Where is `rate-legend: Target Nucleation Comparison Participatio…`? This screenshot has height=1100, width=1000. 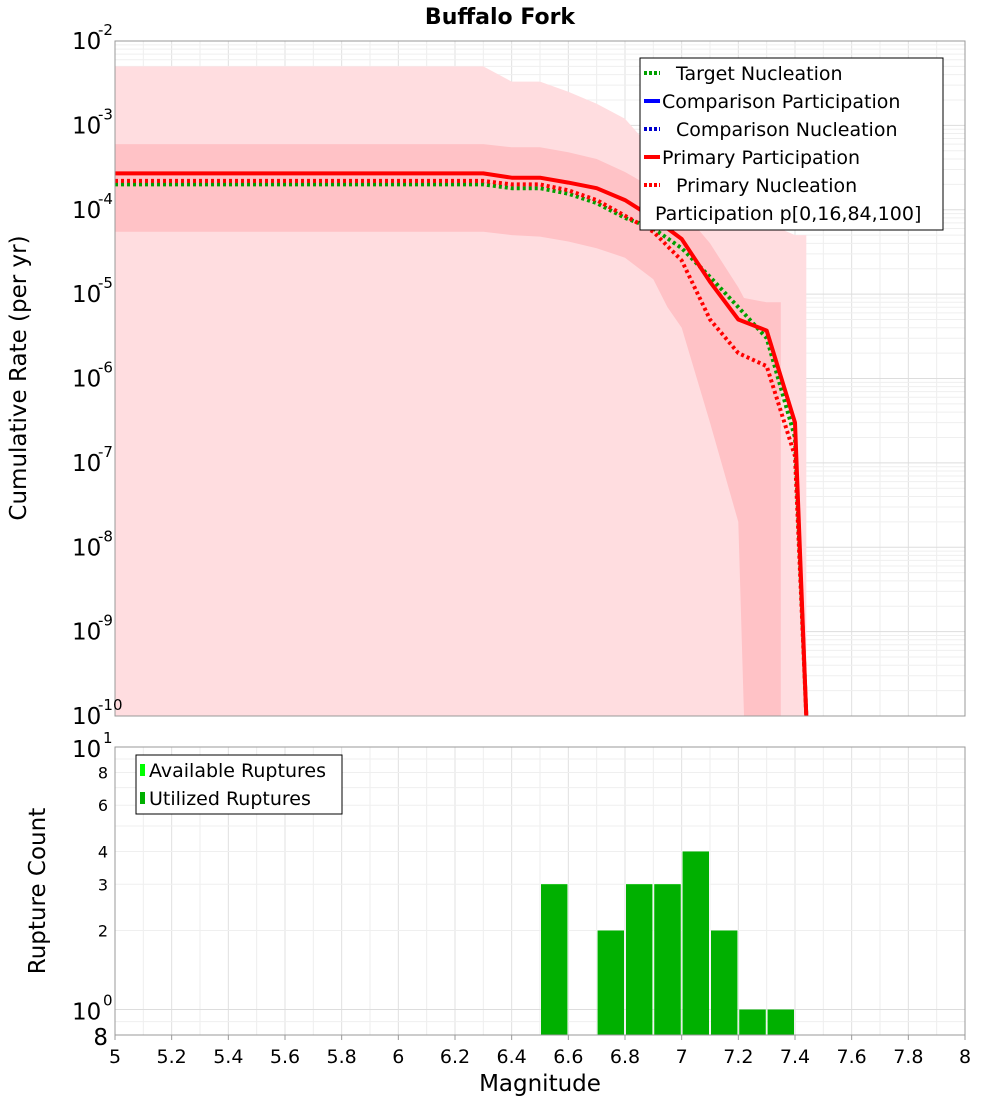 rate-legend: Target Nucleation Comparison Participatio… is located at coordinates (791, 144).